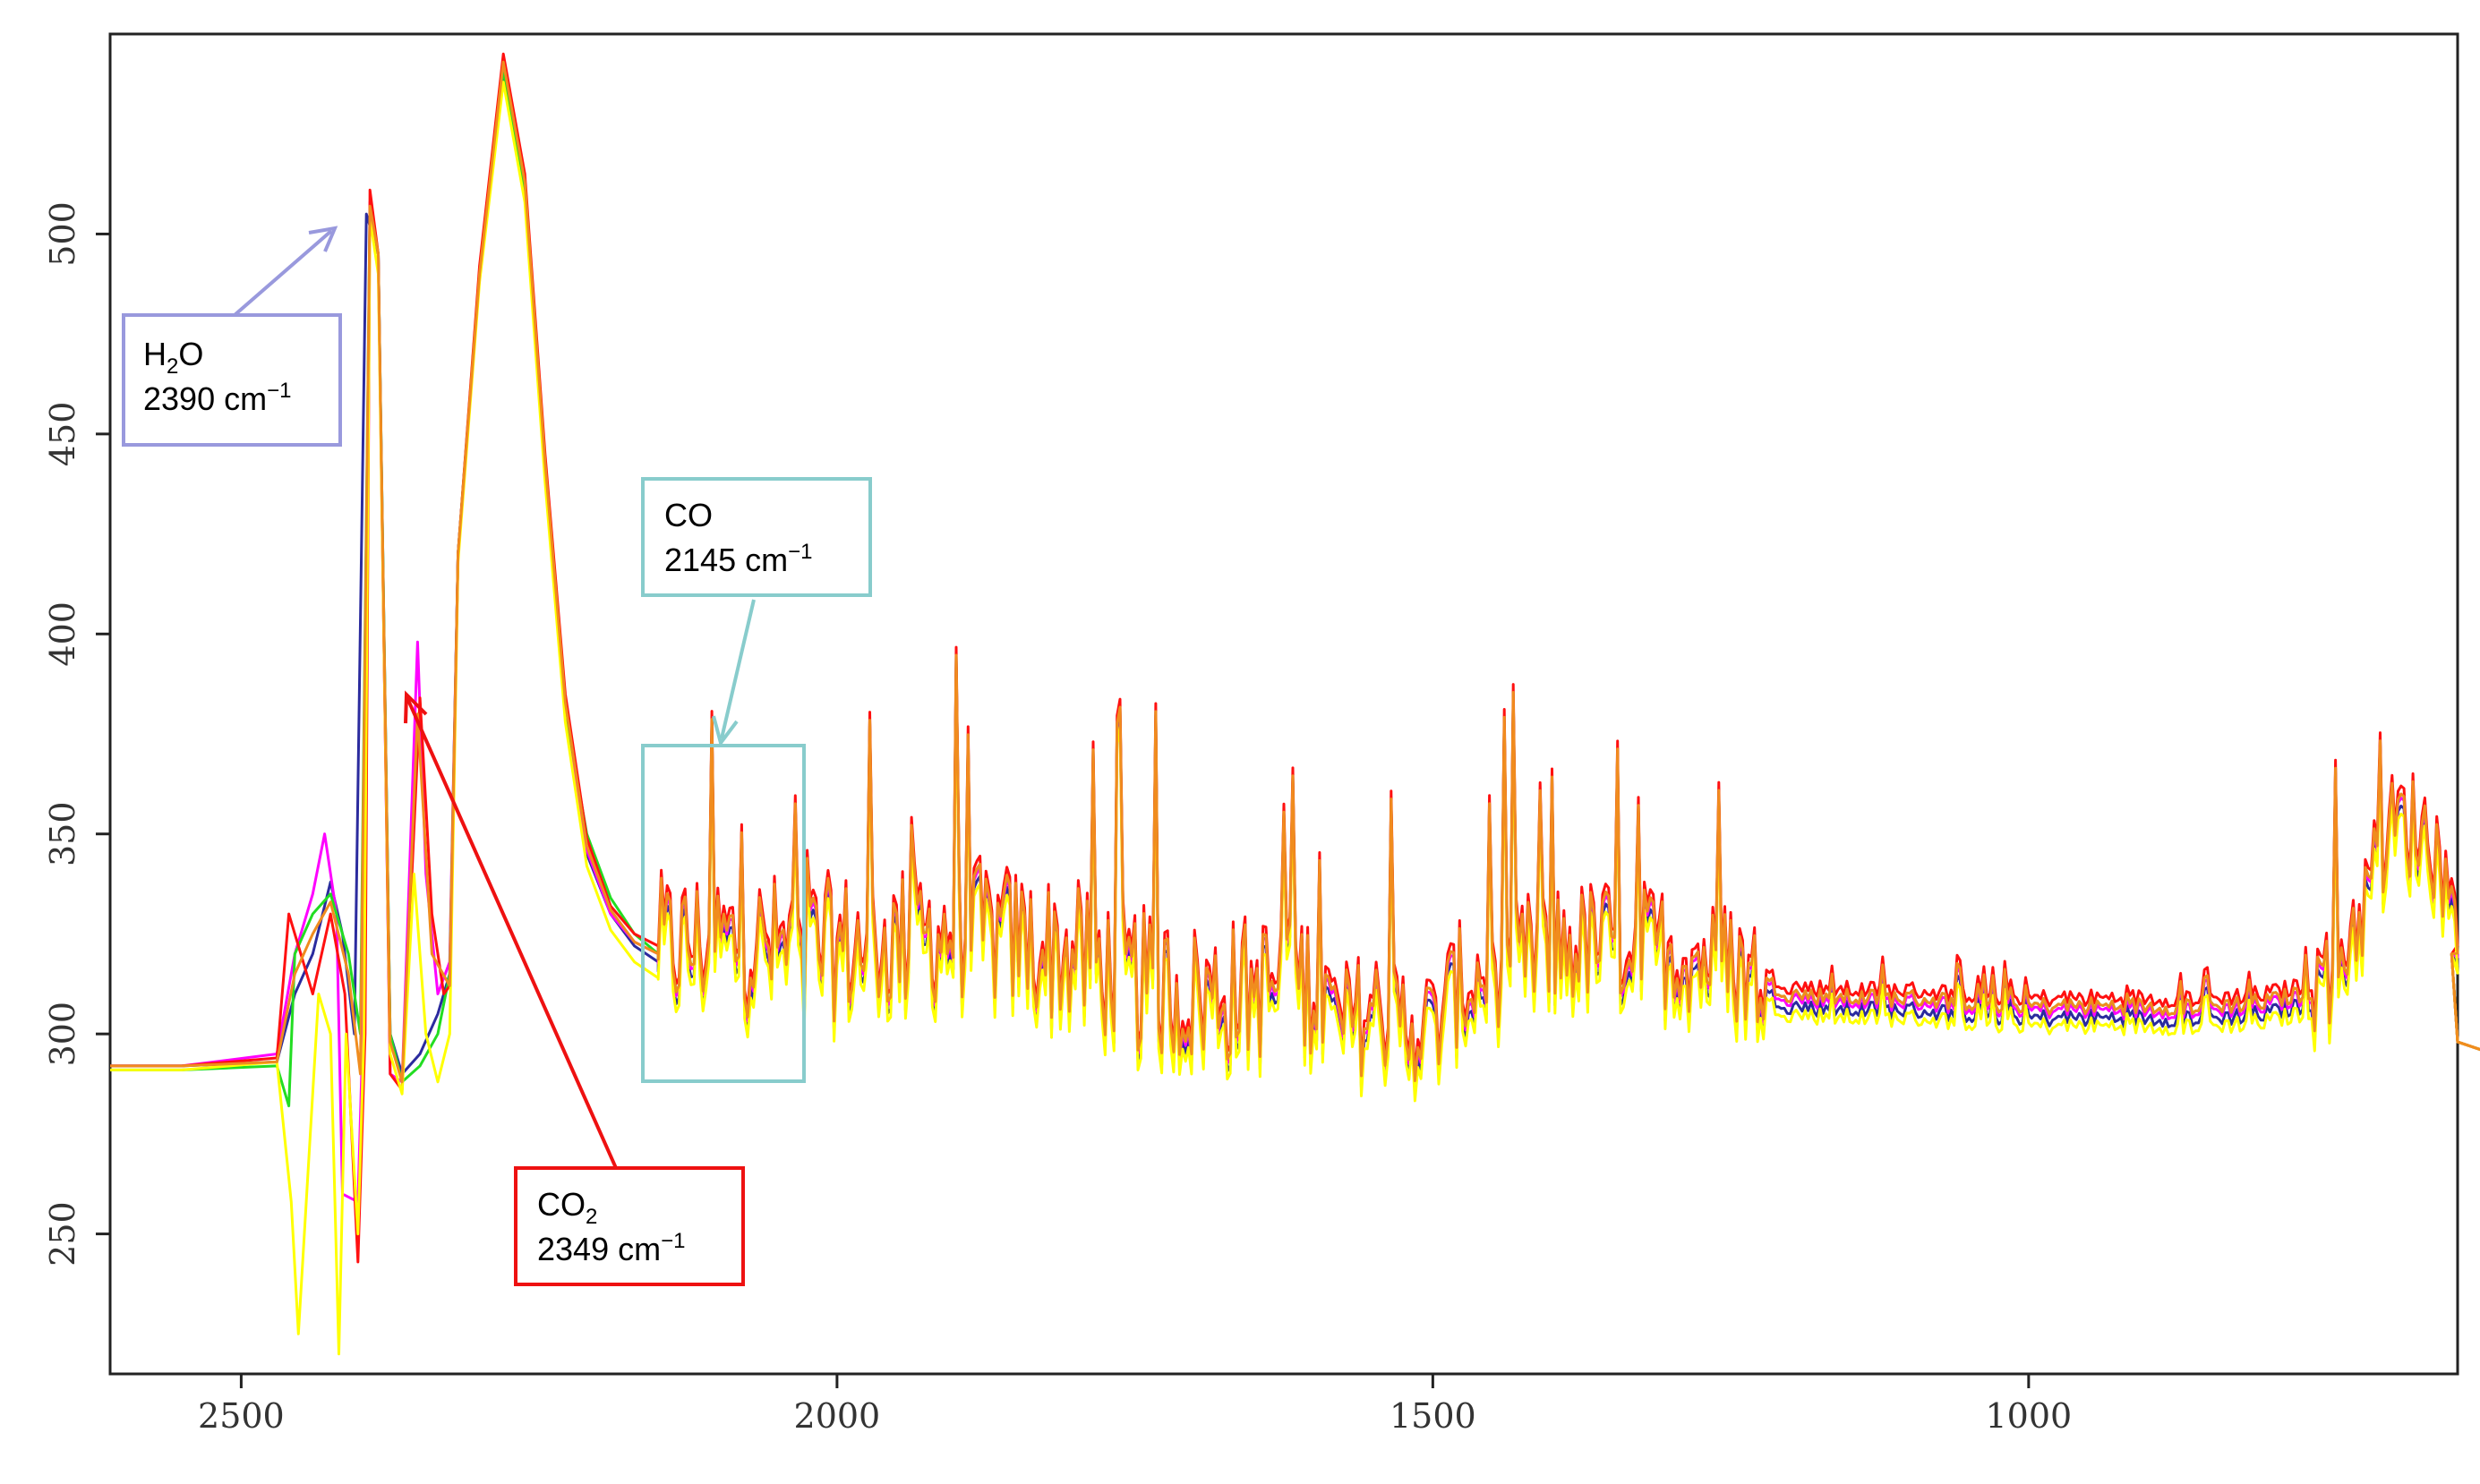 Image resolution: width=2480 pixels, height=1484 pixels. What do you see at coordinates (62, 1234) in the screenshot?
I see `y-tick-label: 250` at bounding box center [62, 1234].